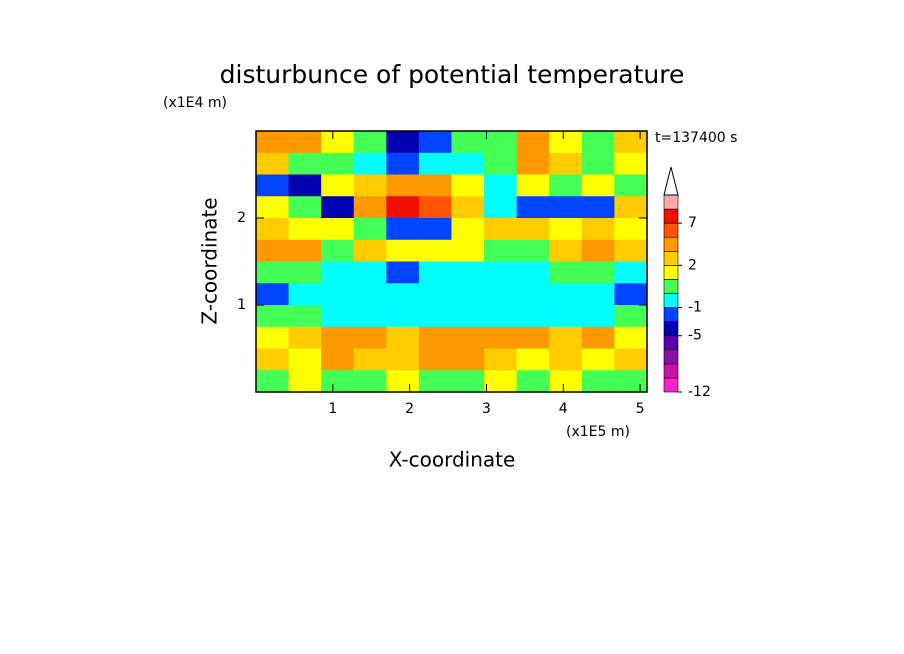  Describe the element at coordinates (452, 74) in the screenshot. I see `chart-title: disturbunce of potential temperature` at that location.